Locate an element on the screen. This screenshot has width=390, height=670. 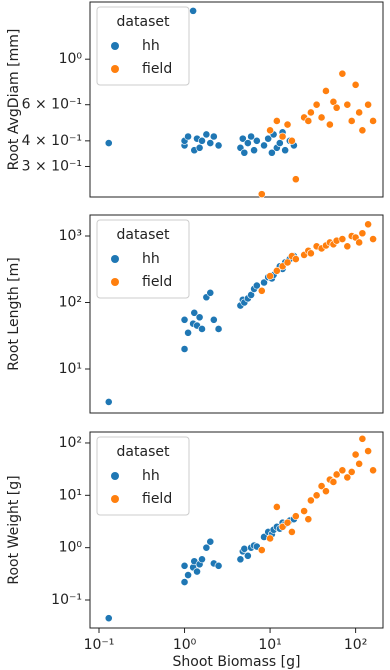
x-tick-label: 10⁰ is located at coordinates (185, 645).